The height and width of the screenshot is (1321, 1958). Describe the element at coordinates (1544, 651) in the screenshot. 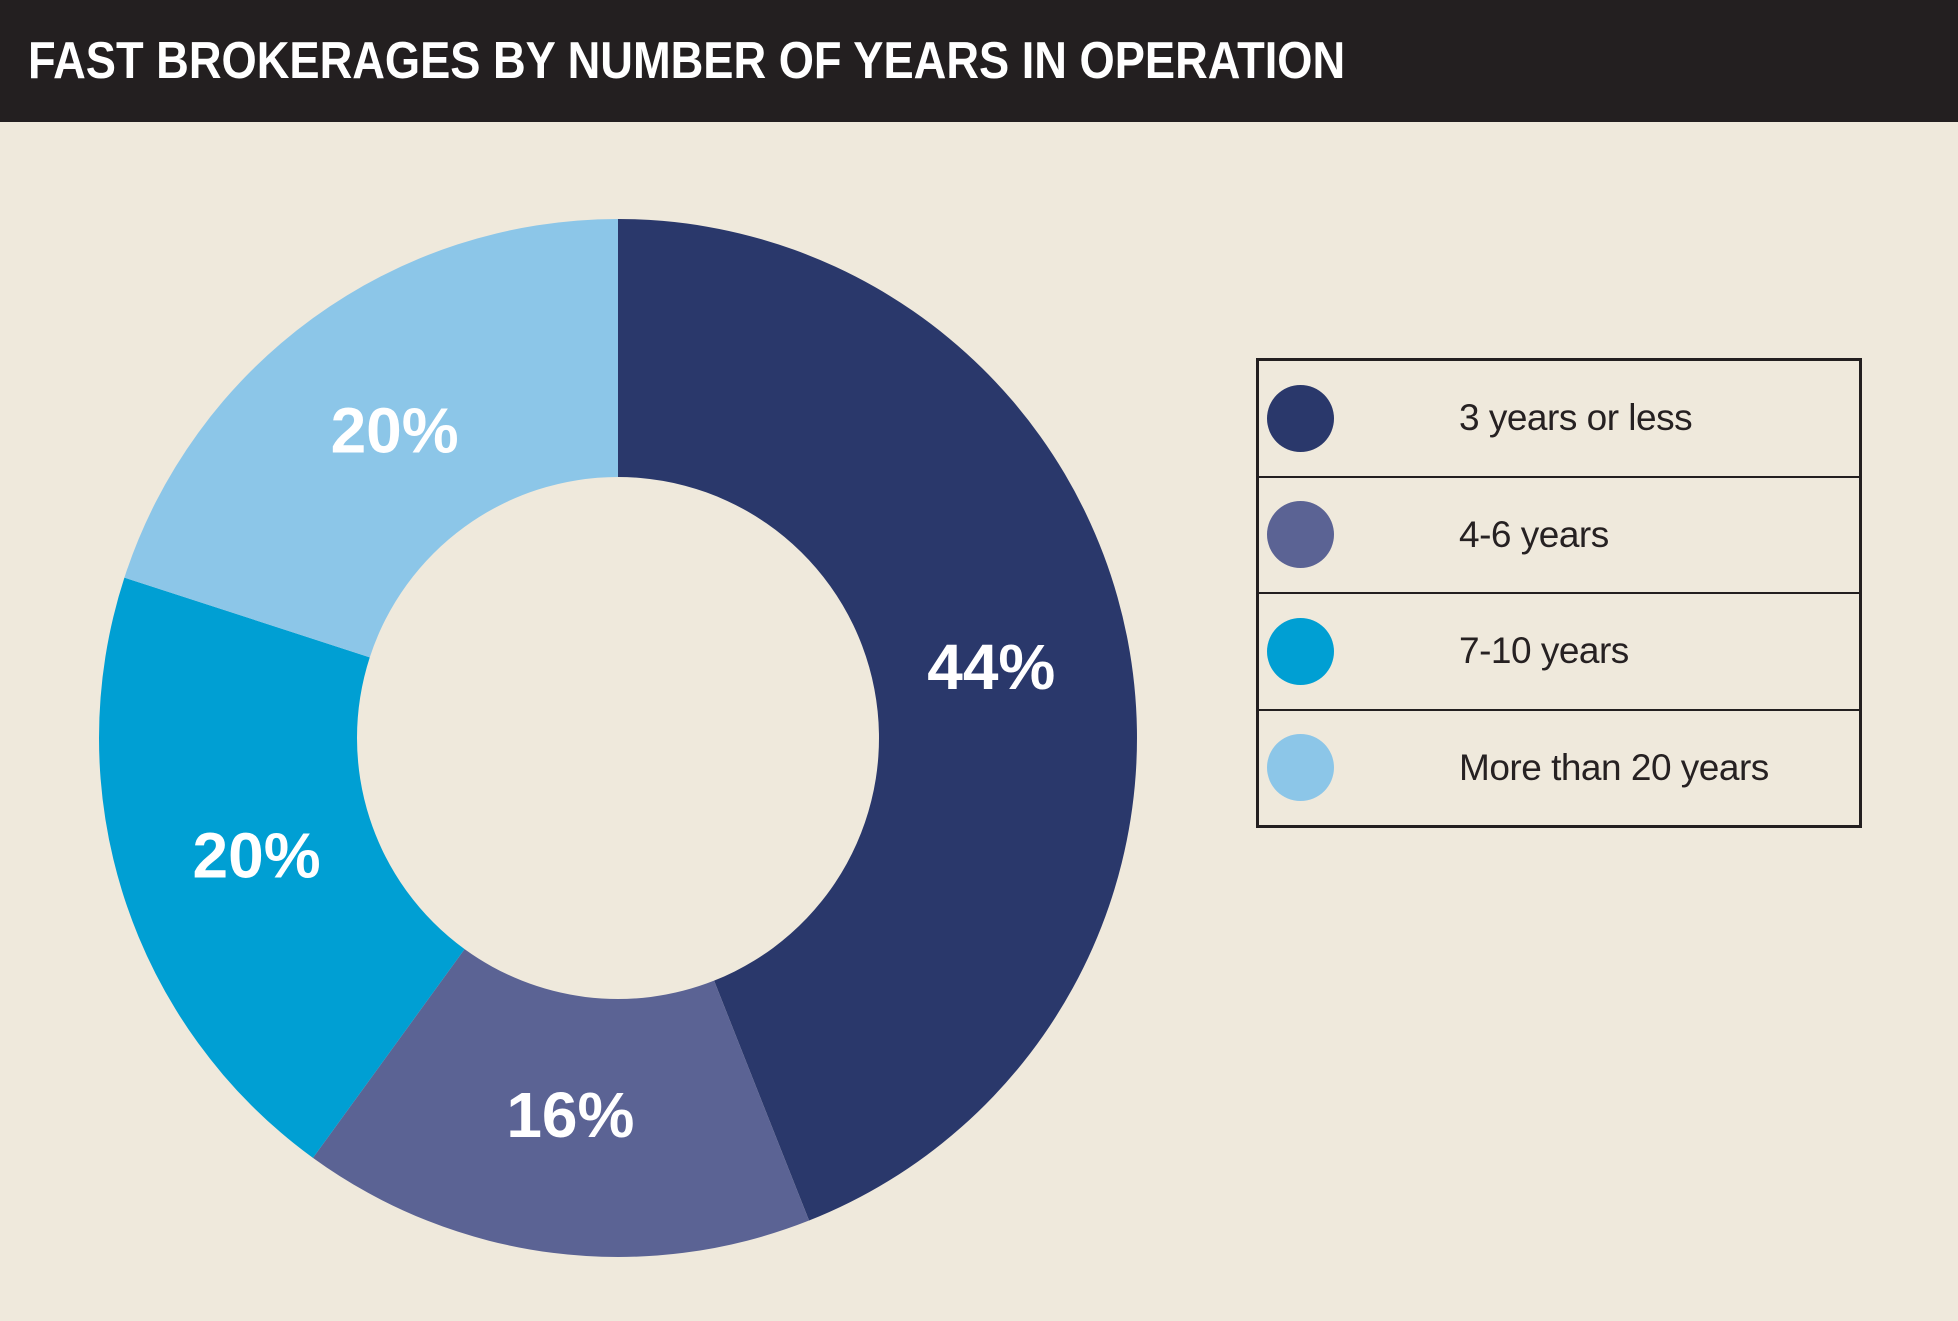

I see `legend-label: 7-10 years` at that location.